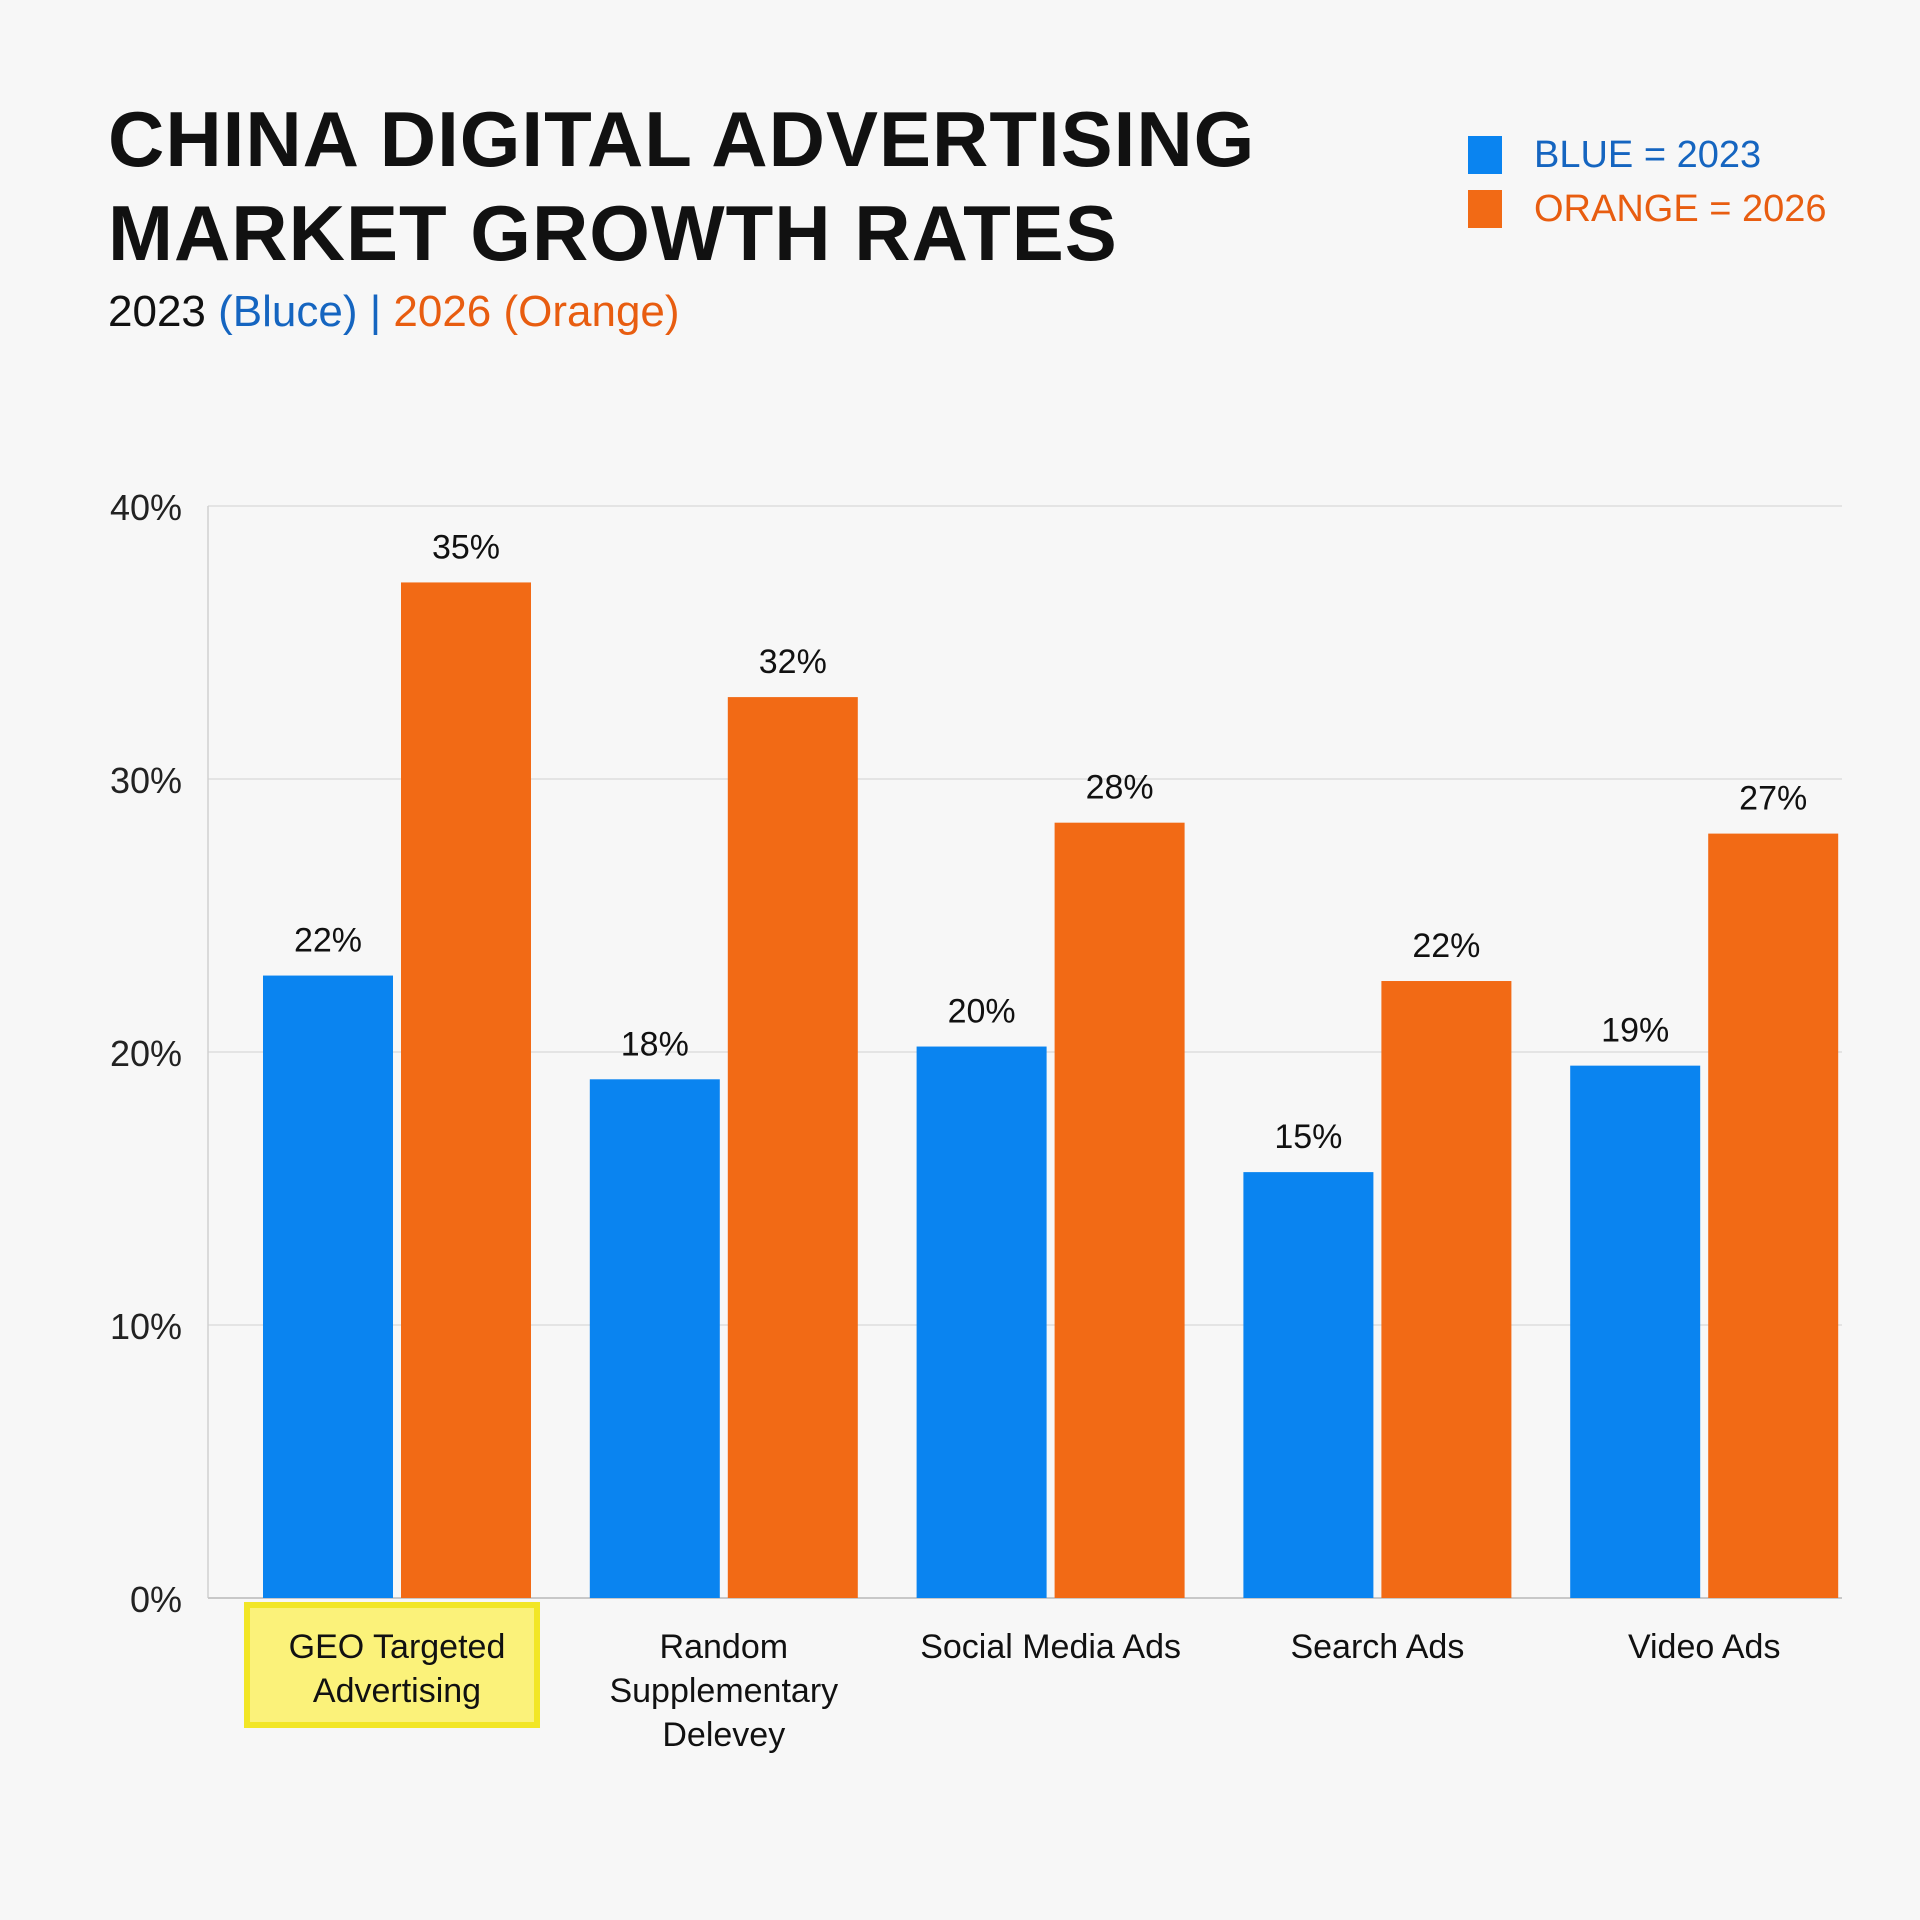 This screenshot has width=1920, height=1920. What do you see at coordinates (146, 507) in the screenshot?
I see `y-tick-label: 40%` at bounding box center [146, 507].